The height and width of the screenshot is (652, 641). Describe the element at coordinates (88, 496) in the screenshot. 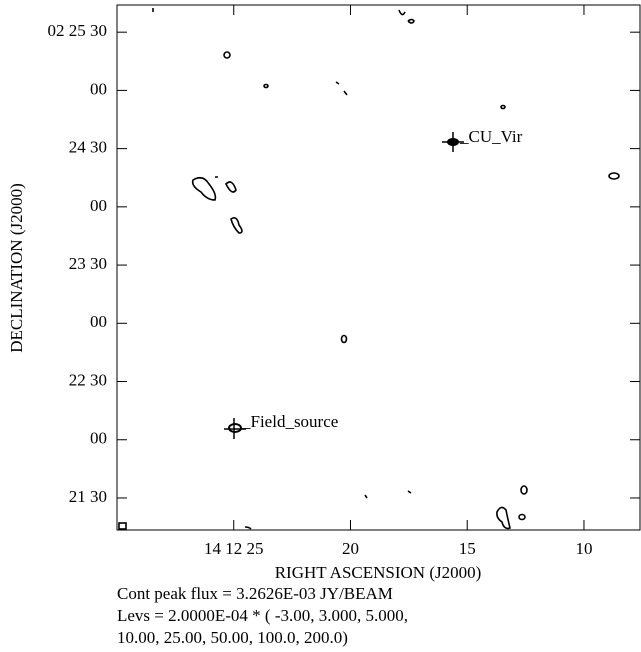

I see `y-tick-label: 21 30` at that location.